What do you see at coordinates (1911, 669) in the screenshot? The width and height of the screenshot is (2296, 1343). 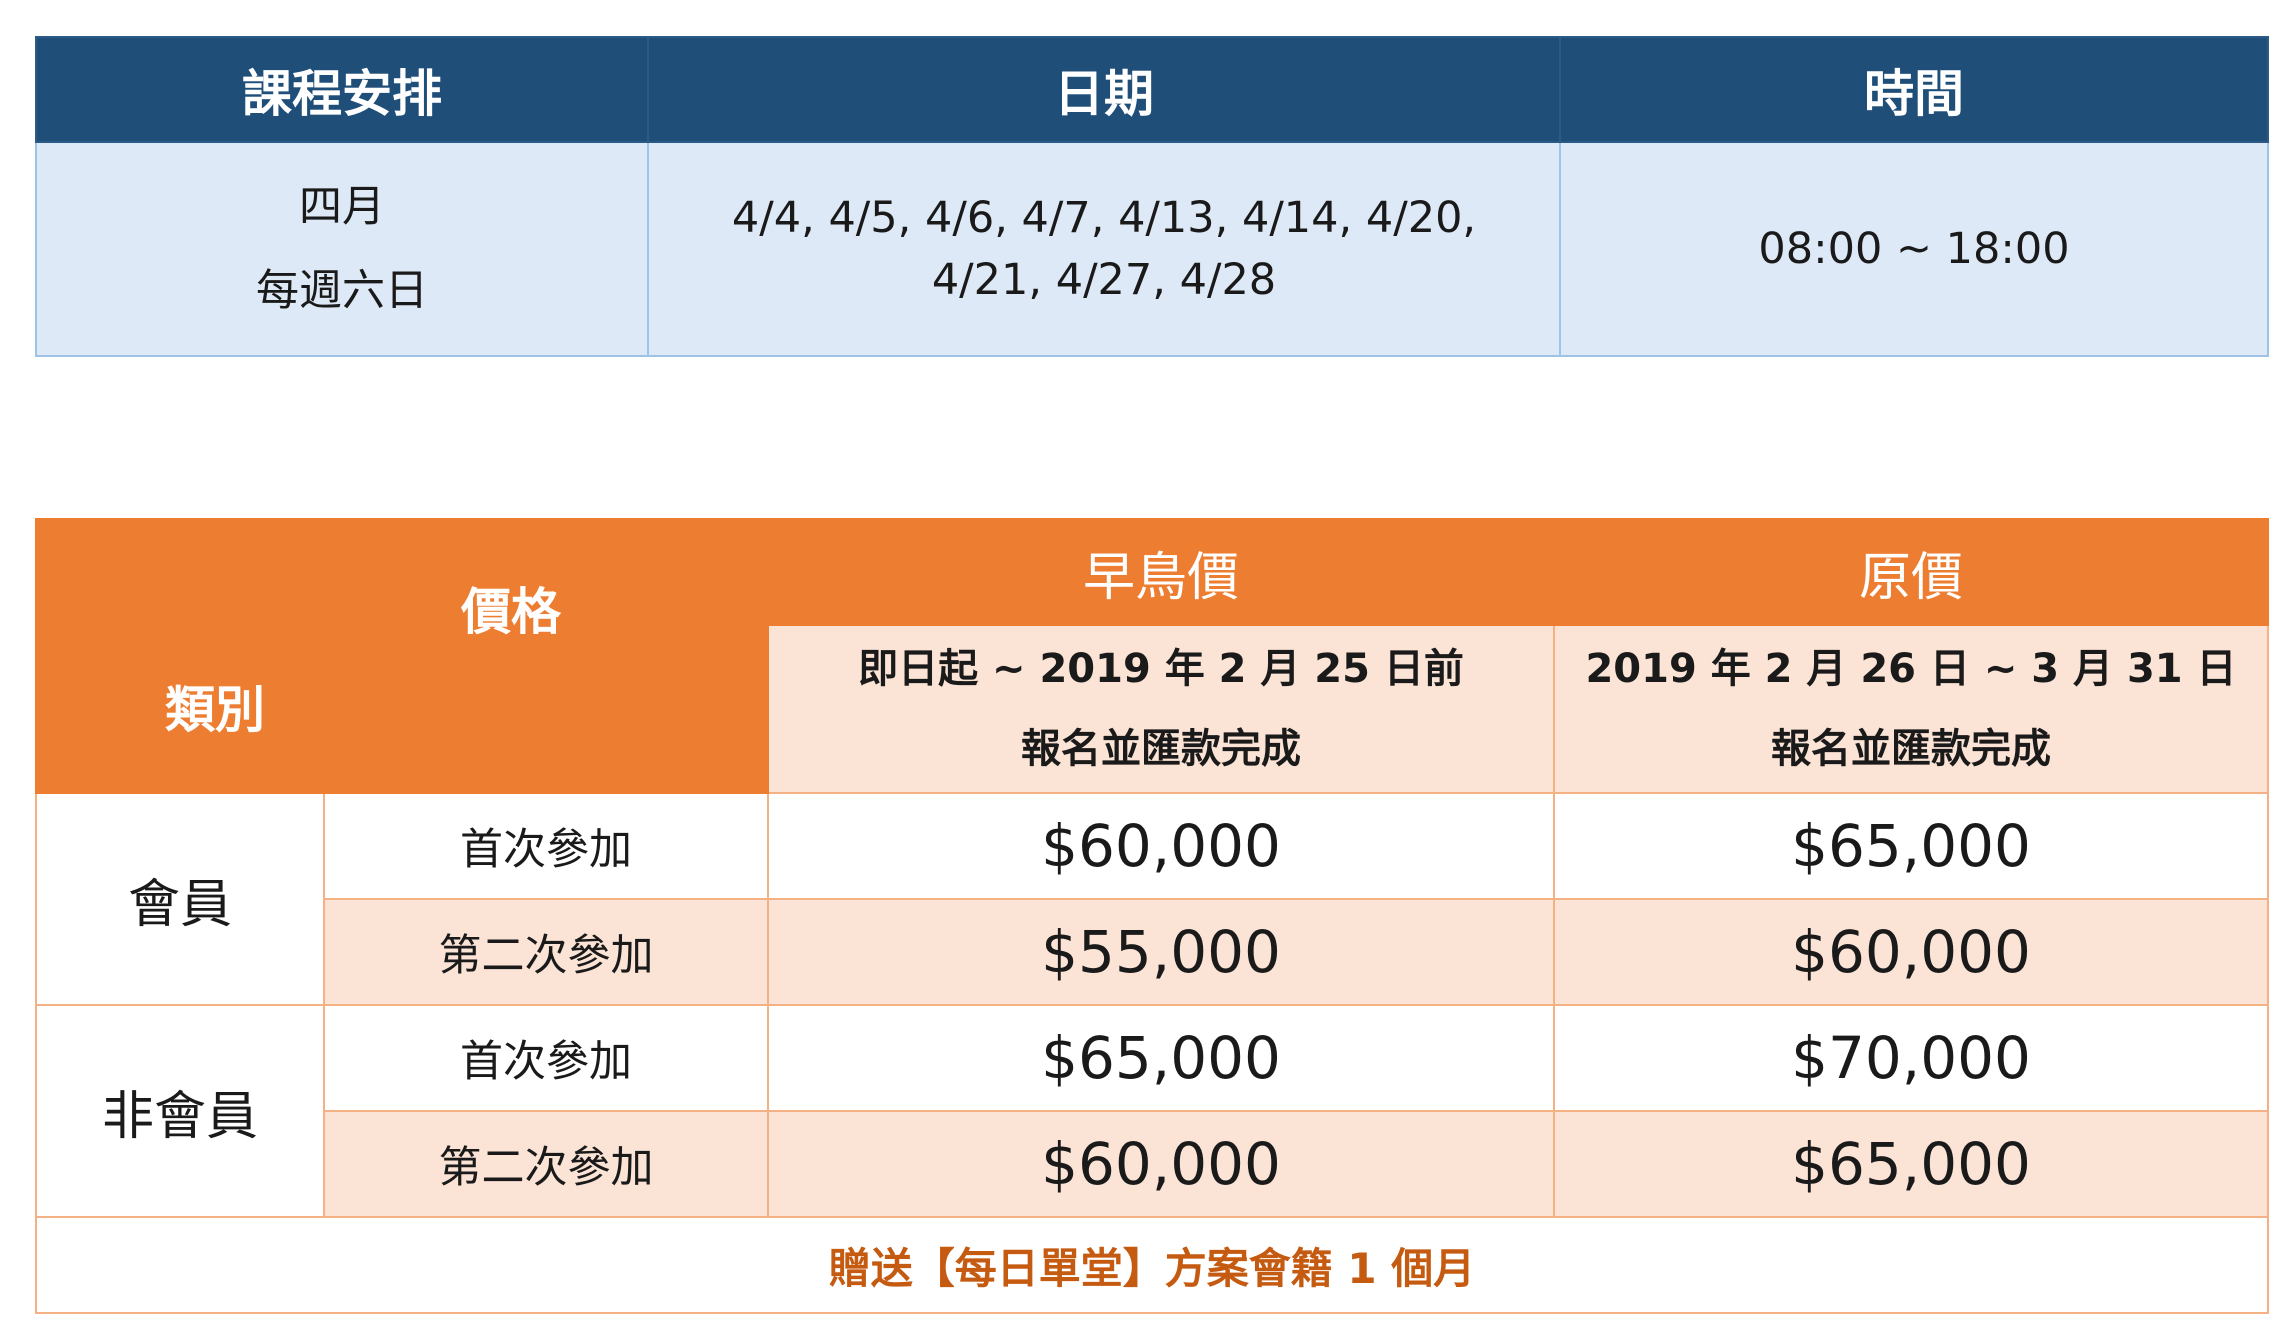 I see `regular-dates: 2019 年 2 月 26 日 ~ 3 月 31 日` at bounding box center [1911, 669].